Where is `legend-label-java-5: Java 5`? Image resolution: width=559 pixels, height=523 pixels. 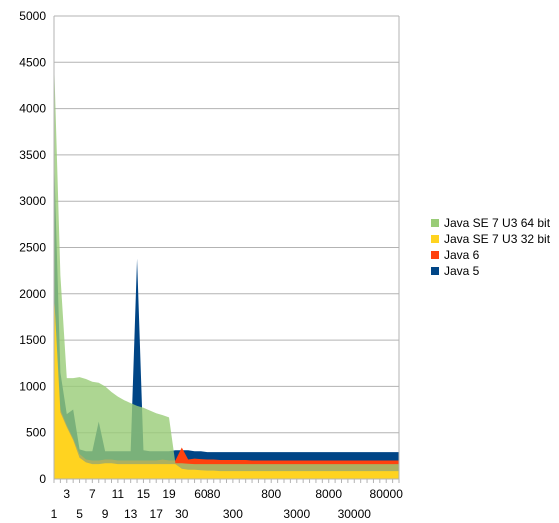 legend-label-java-5: Java 5 is located at coordinates (462, 271).